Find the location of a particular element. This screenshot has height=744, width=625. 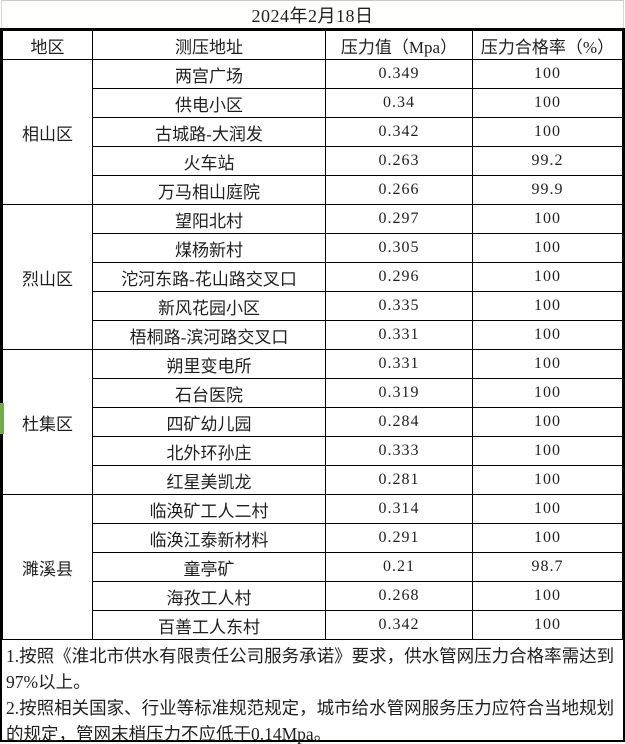

table-row: 火车站 0.263 99.2 is located at coordinates (313, 161).